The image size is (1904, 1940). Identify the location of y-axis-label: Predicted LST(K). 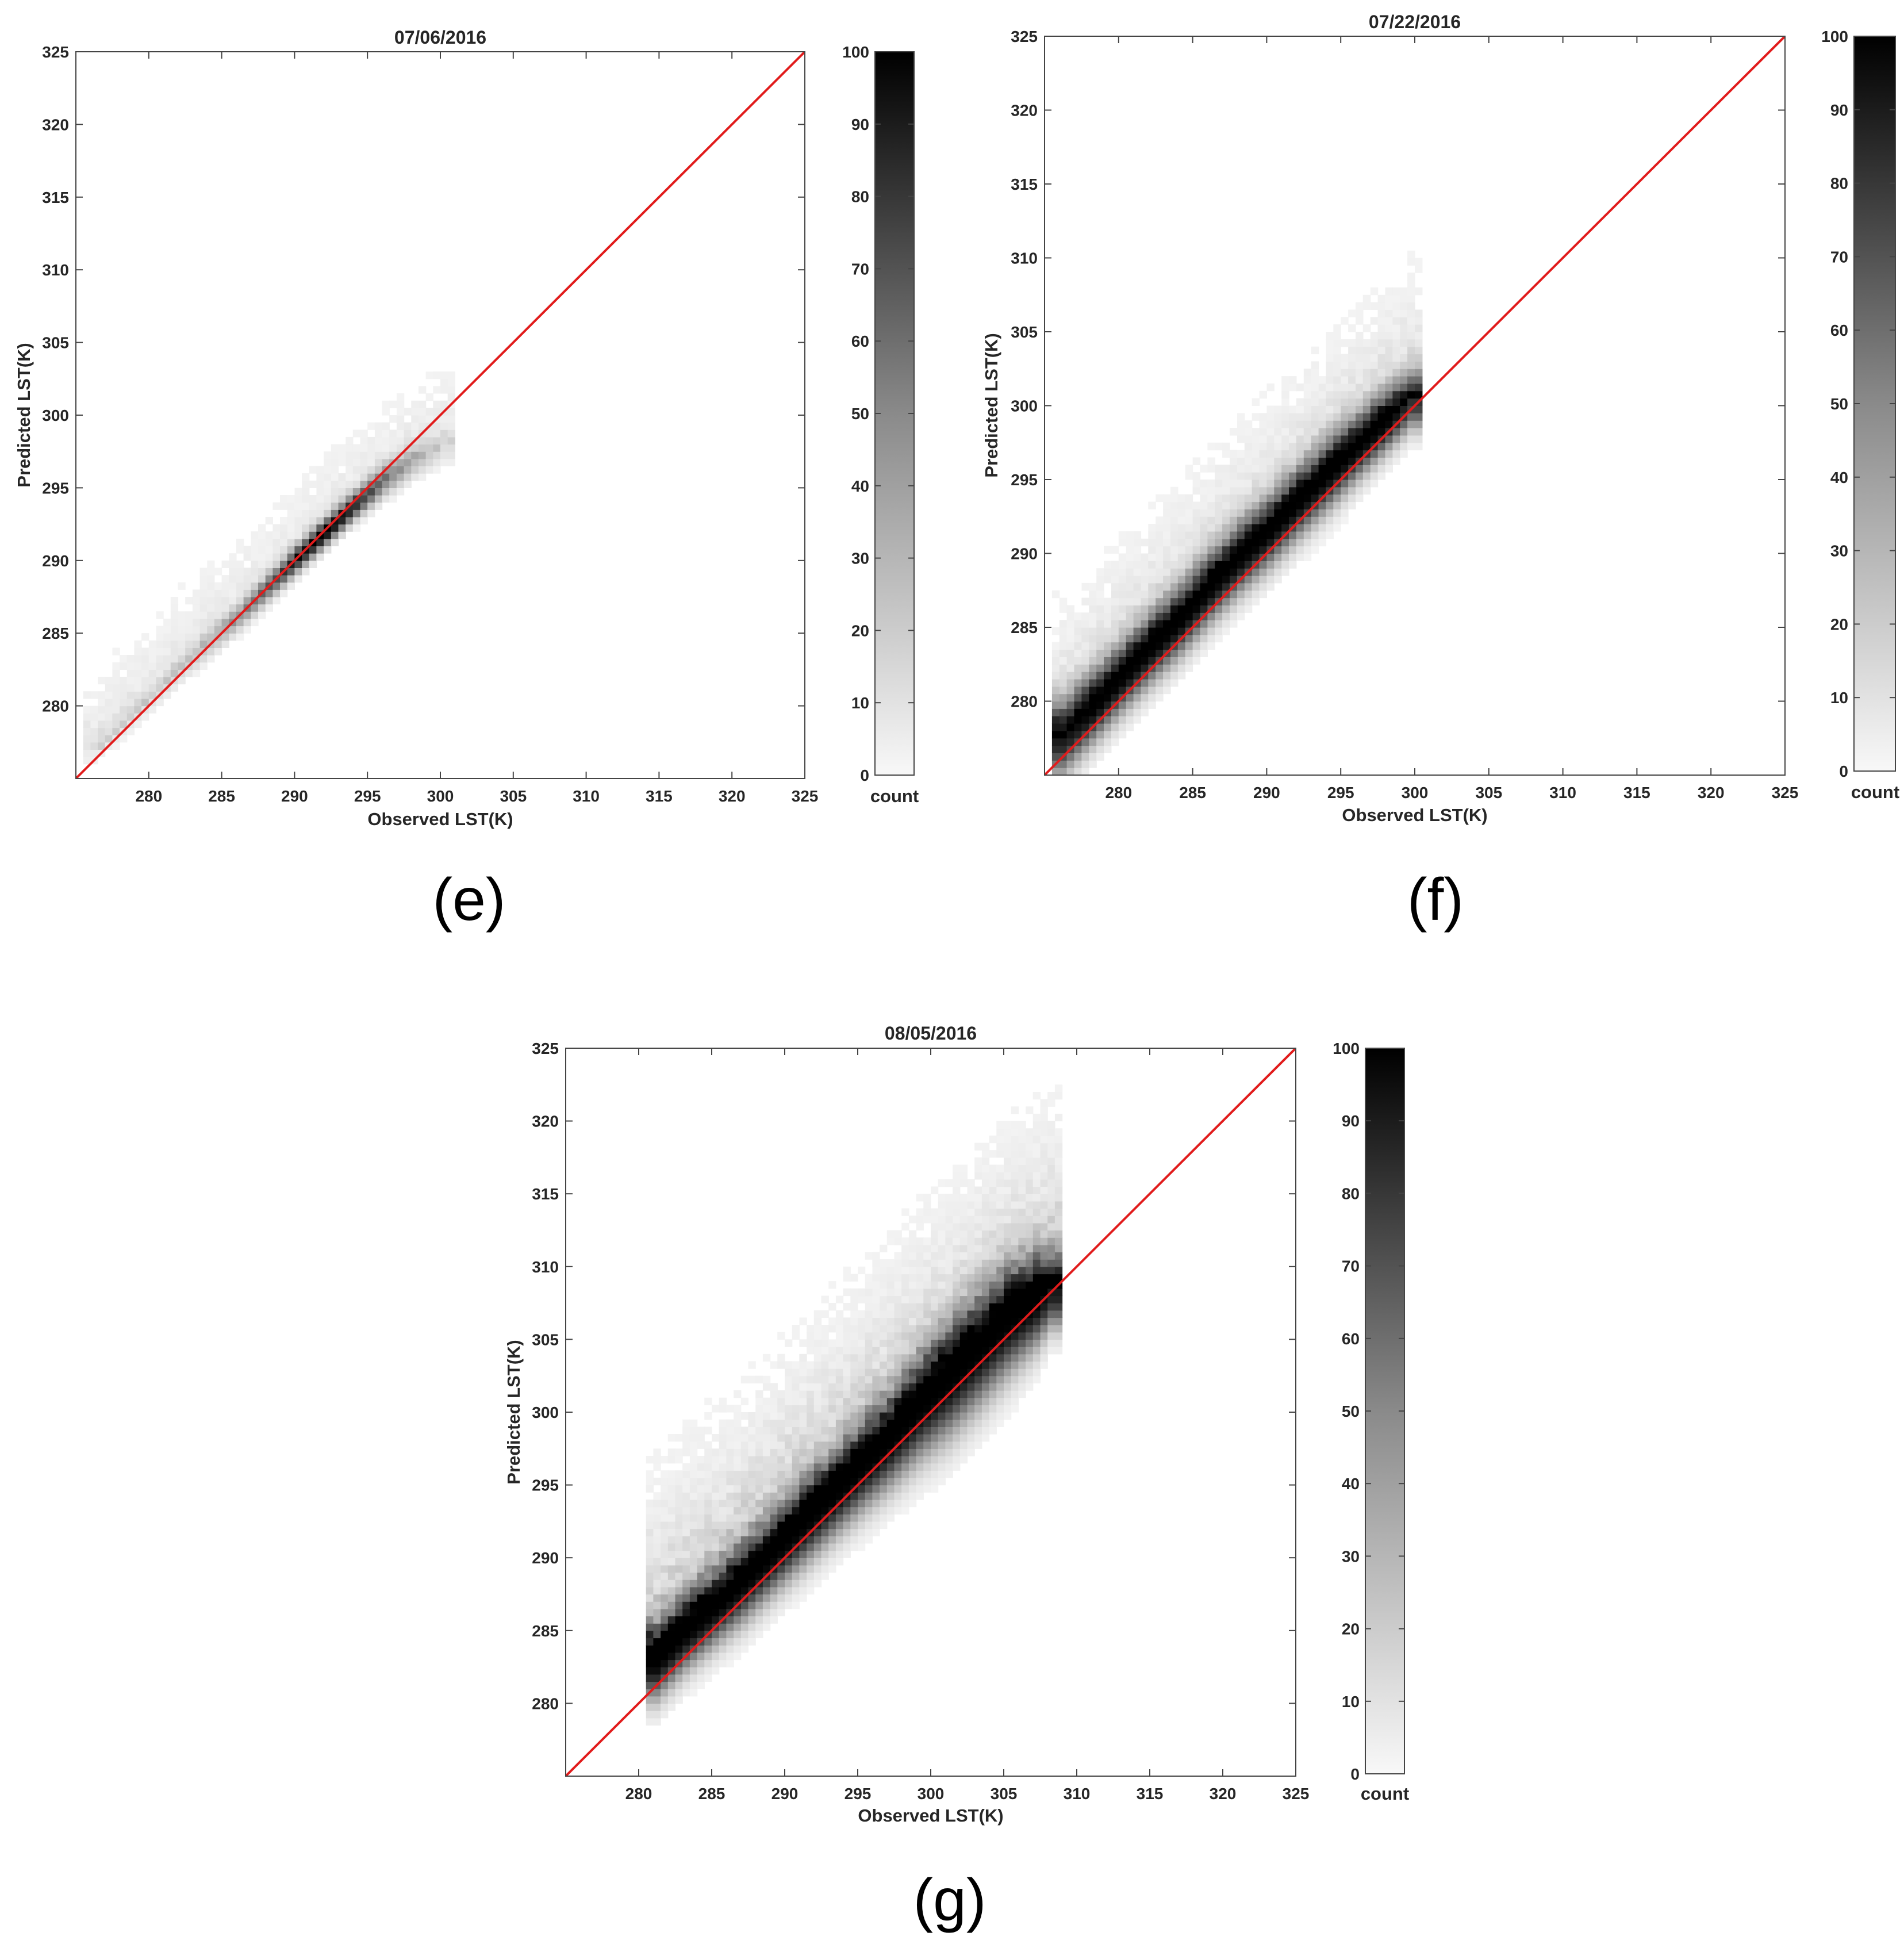
(991, 405).